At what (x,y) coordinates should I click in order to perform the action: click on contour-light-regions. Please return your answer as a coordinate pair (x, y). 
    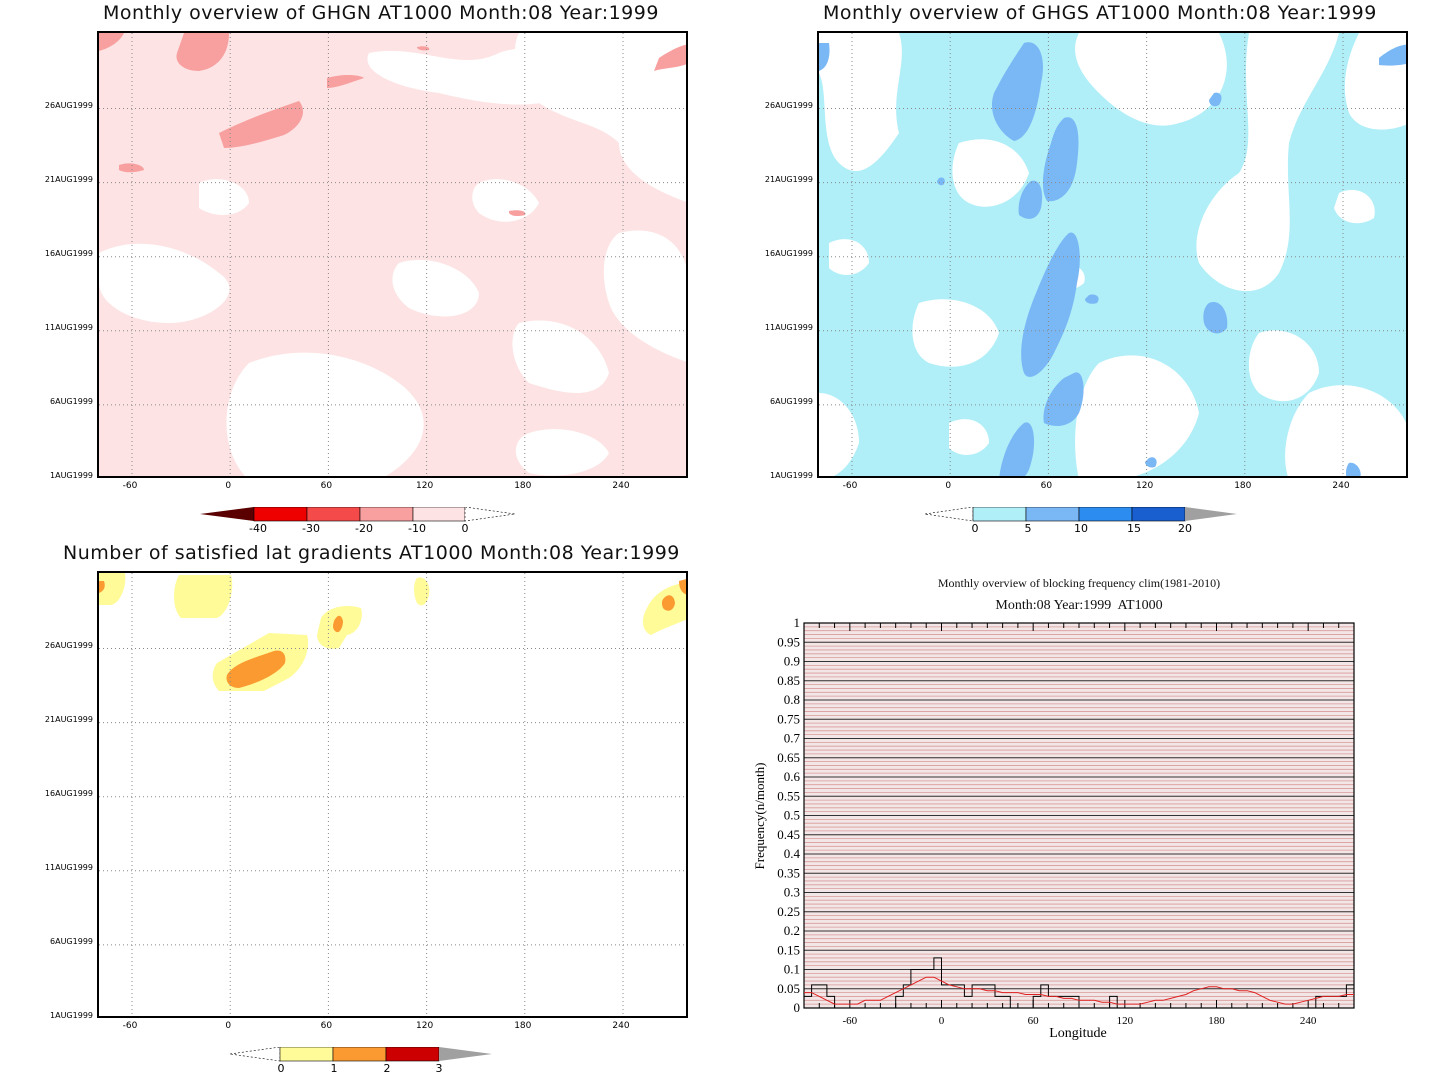
    Looking at the image, I should click on (392, 632).